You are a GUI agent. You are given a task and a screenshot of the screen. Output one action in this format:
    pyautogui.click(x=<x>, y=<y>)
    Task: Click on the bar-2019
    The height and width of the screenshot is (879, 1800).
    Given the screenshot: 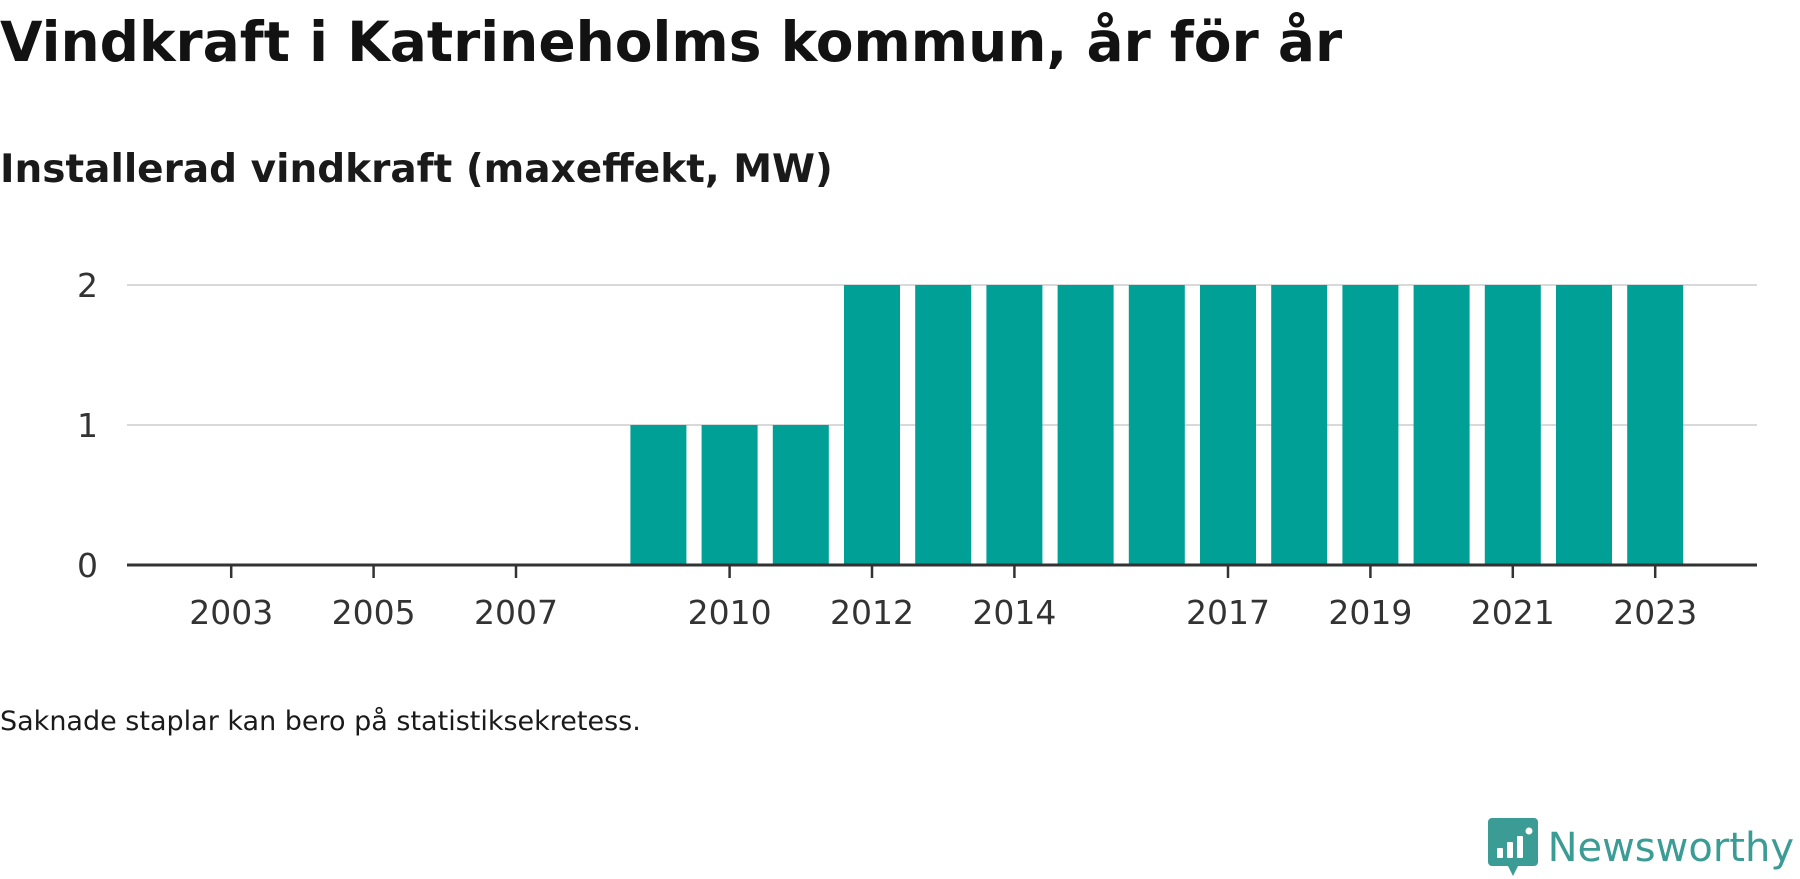 What is the action you would take?
    pyautogui.click(x=1370, y=425)
    